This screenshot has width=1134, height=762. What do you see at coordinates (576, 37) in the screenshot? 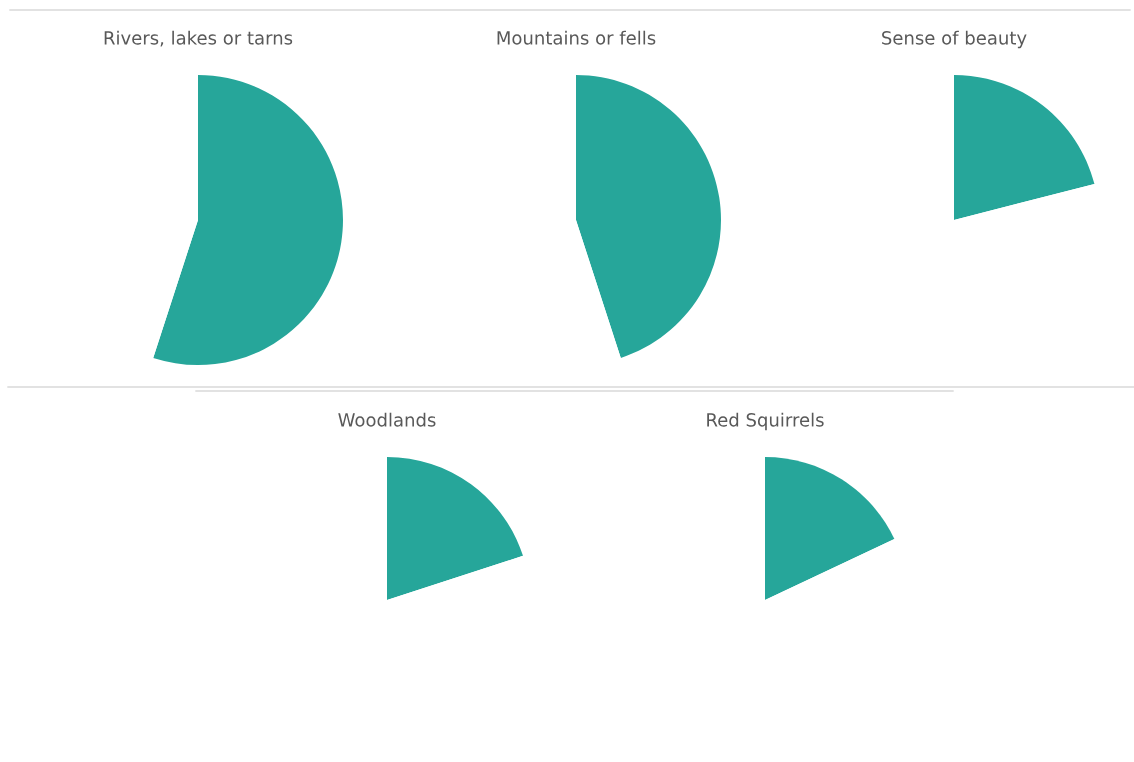
I see `chart-title: Mountains or fells` at bounding box center [576, 37].